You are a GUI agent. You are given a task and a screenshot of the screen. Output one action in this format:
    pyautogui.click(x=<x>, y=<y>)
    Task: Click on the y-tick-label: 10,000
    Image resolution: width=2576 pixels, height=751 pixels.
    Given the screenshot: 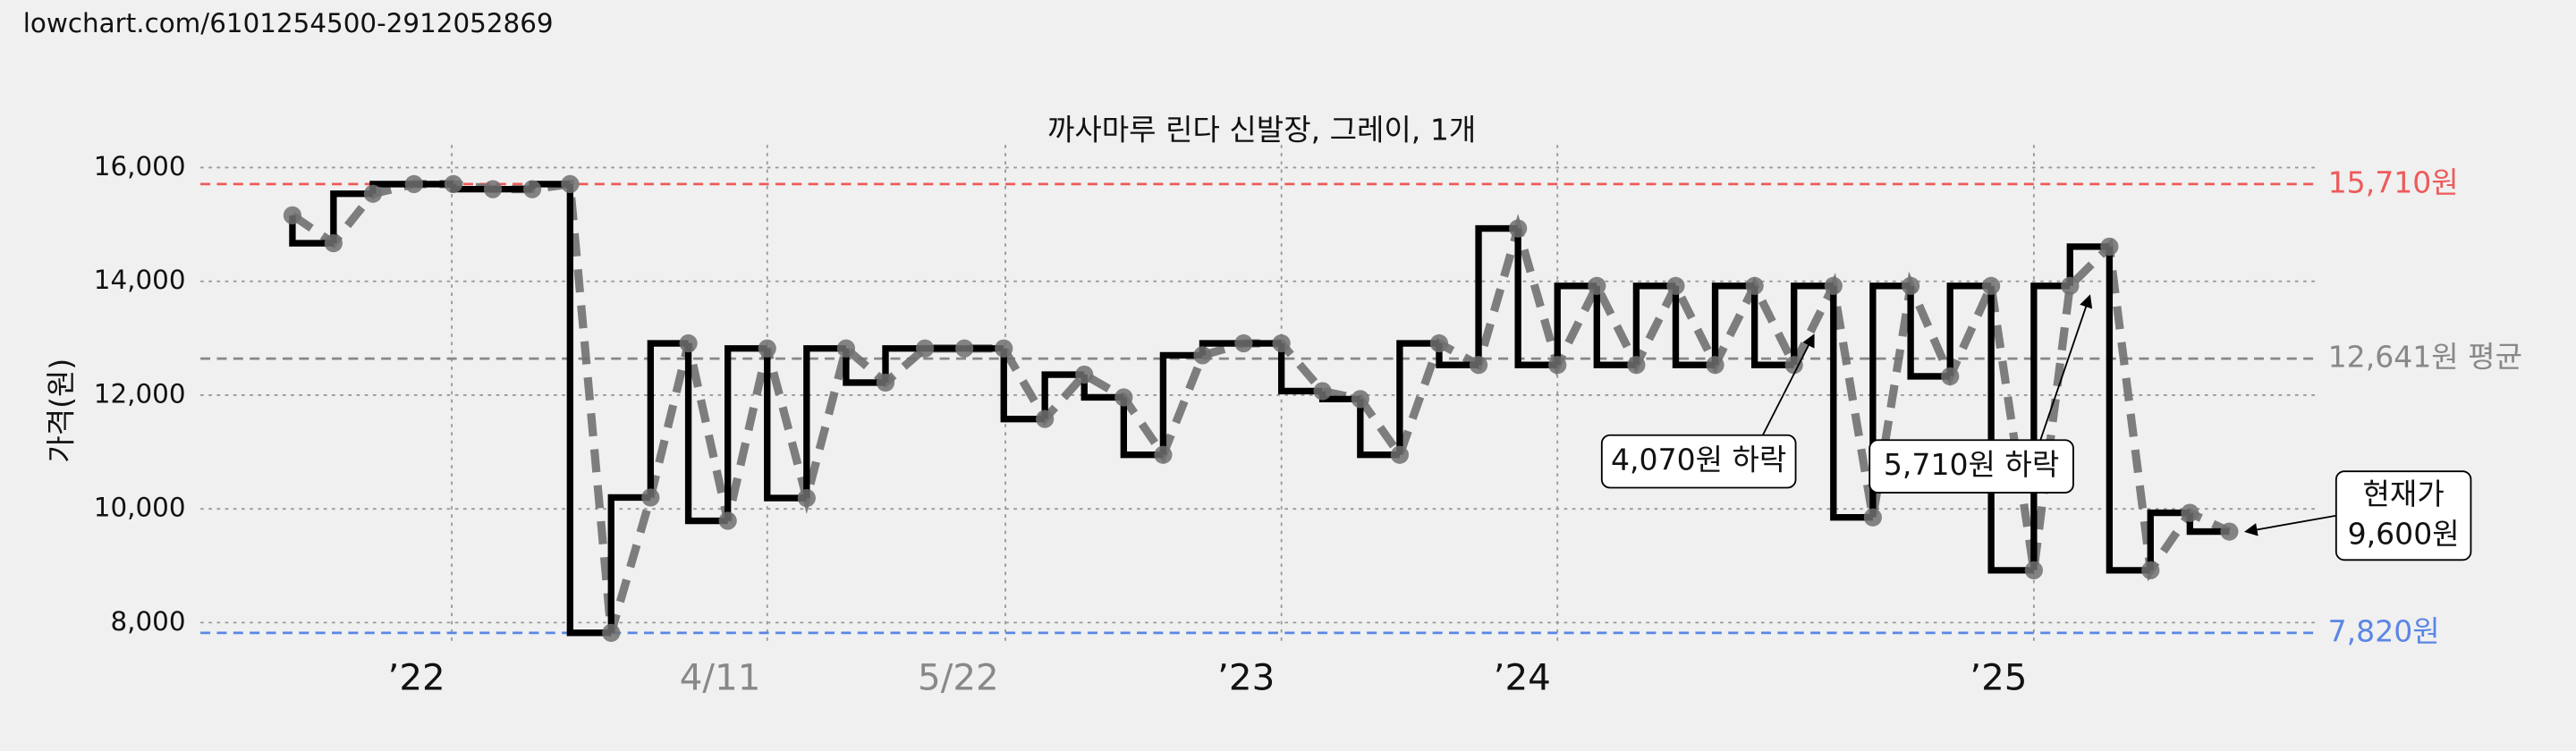 What is the action you would take?
    pyautogui.click(x=140, y=508)
    